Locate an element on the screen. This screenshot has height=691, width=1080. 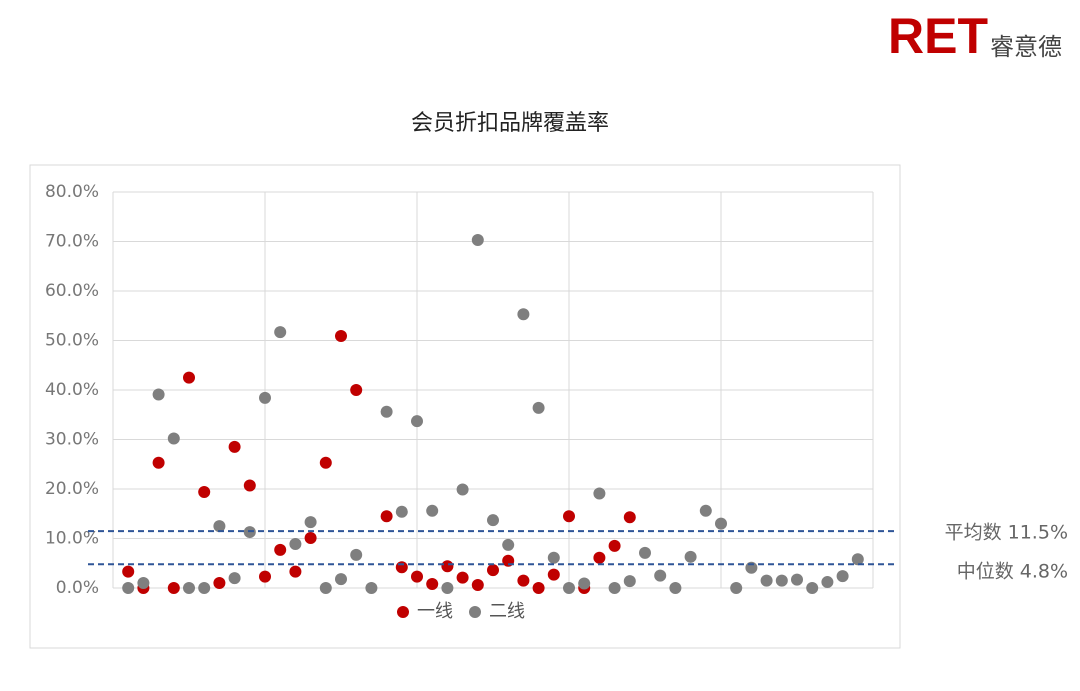
legend-label: 二线 is located at coordinates (507, 611).